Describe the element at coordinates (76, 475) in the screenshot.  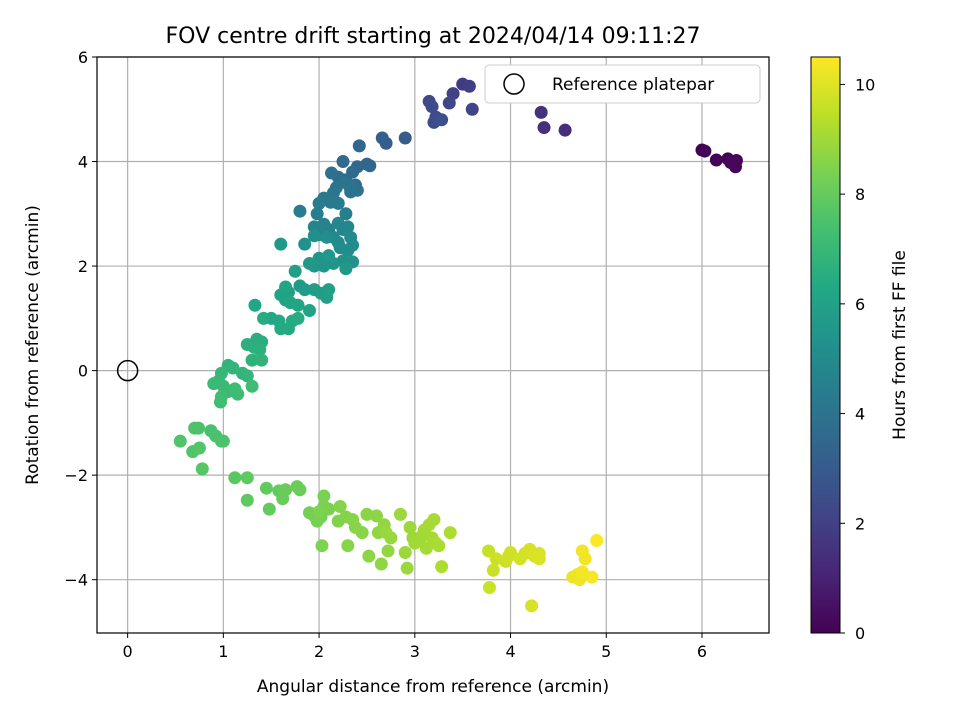
I see `y-tick-label: −2` at that location.